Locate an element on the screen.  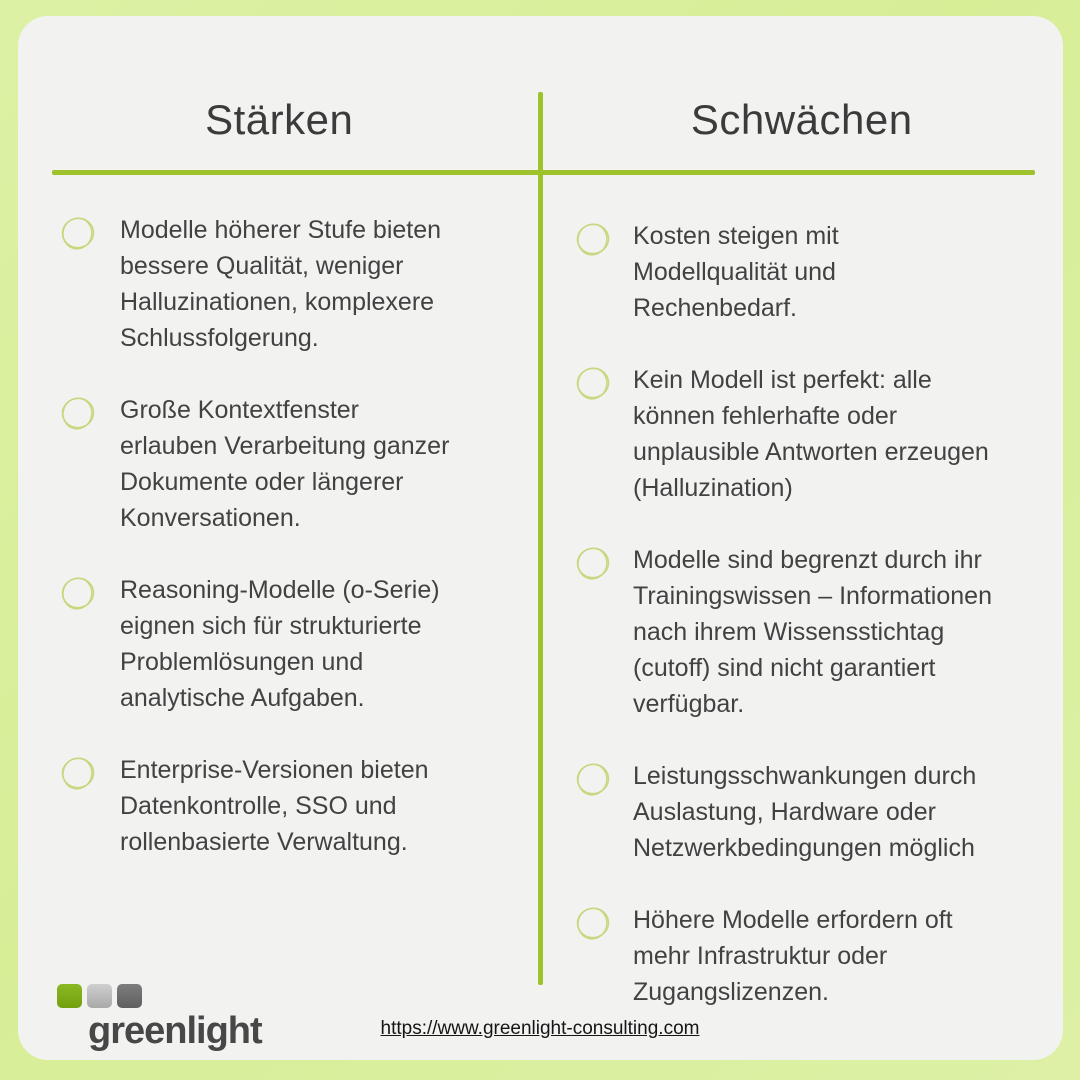
logo-square-dark is located at coordinates (129, 996).